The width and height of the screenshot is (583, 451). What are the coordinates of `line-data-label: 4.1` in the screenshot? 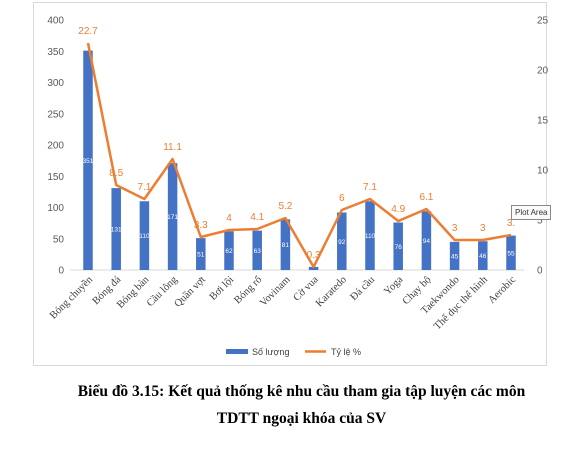 It's located at (257, 217).